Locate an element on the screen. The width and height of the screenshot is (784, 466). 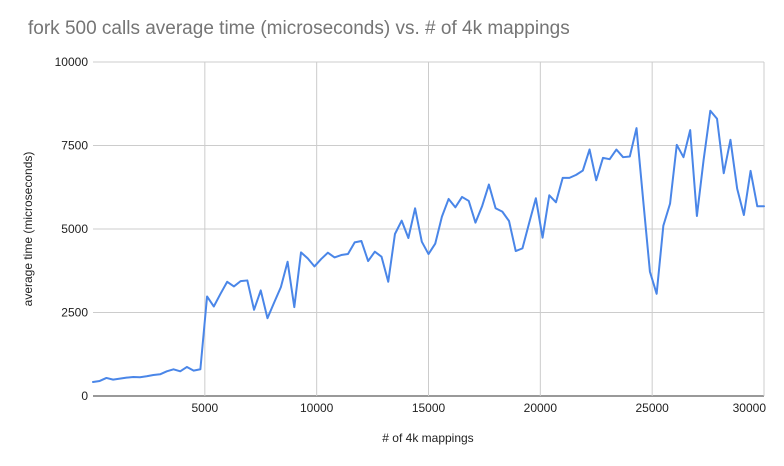
x-tick-label: 30000 is located at coordinates (750, 408).